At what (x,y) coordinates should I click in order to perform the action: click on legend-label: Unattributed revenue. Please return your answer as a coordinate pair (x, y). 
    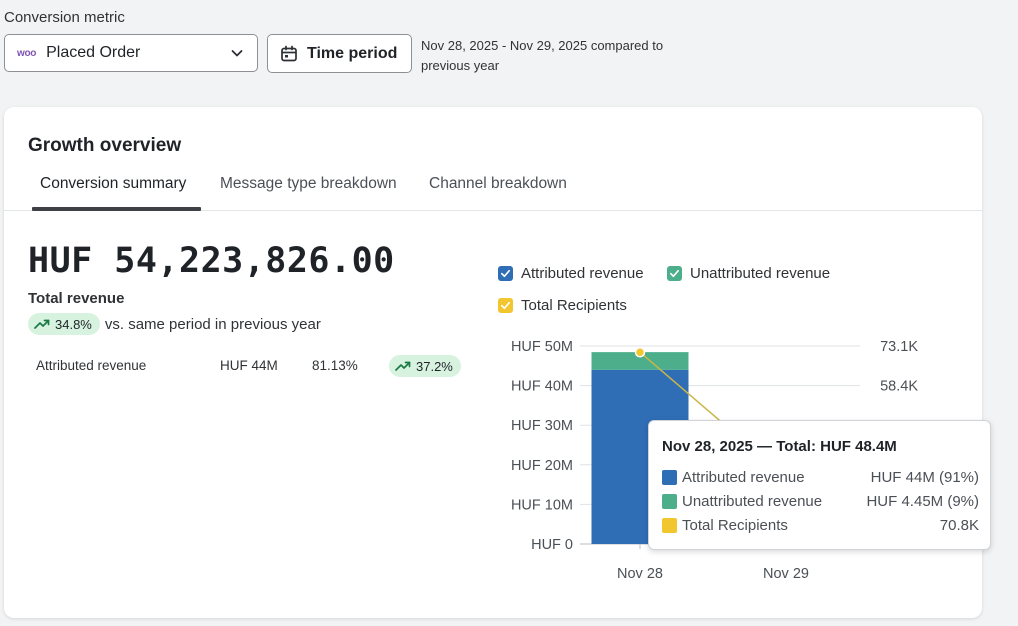
    Looking at the image, I should click on (760, 273).